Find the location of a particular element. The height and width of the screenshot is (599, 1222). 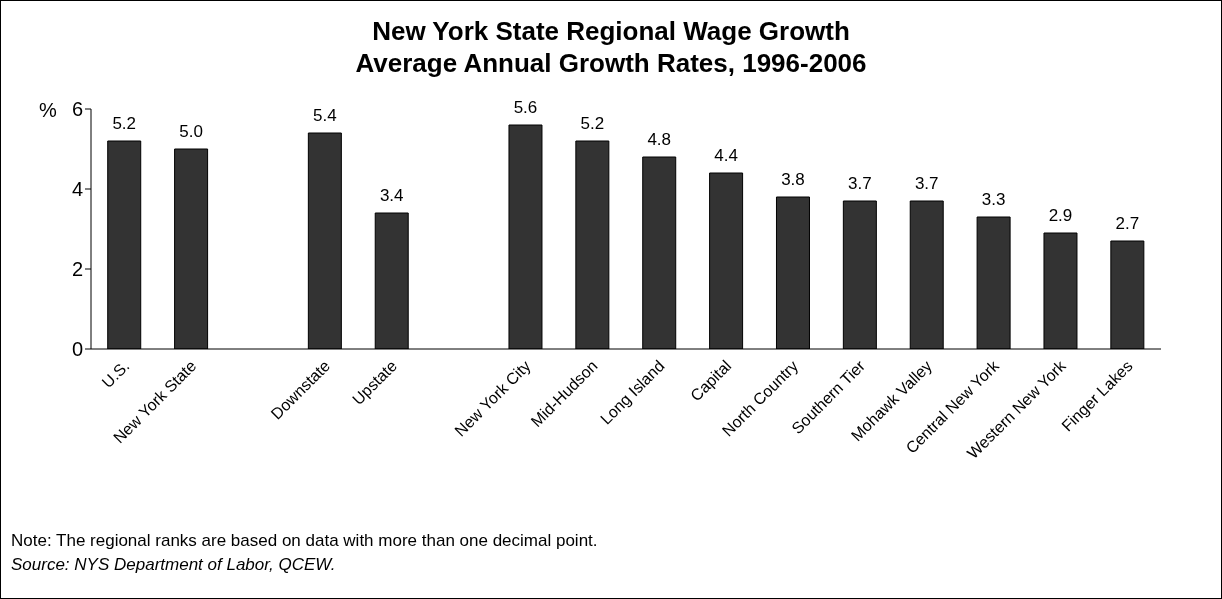

source-note: Source: NYS Department of Labor, QCEW. is located at coordinates (174, 565).